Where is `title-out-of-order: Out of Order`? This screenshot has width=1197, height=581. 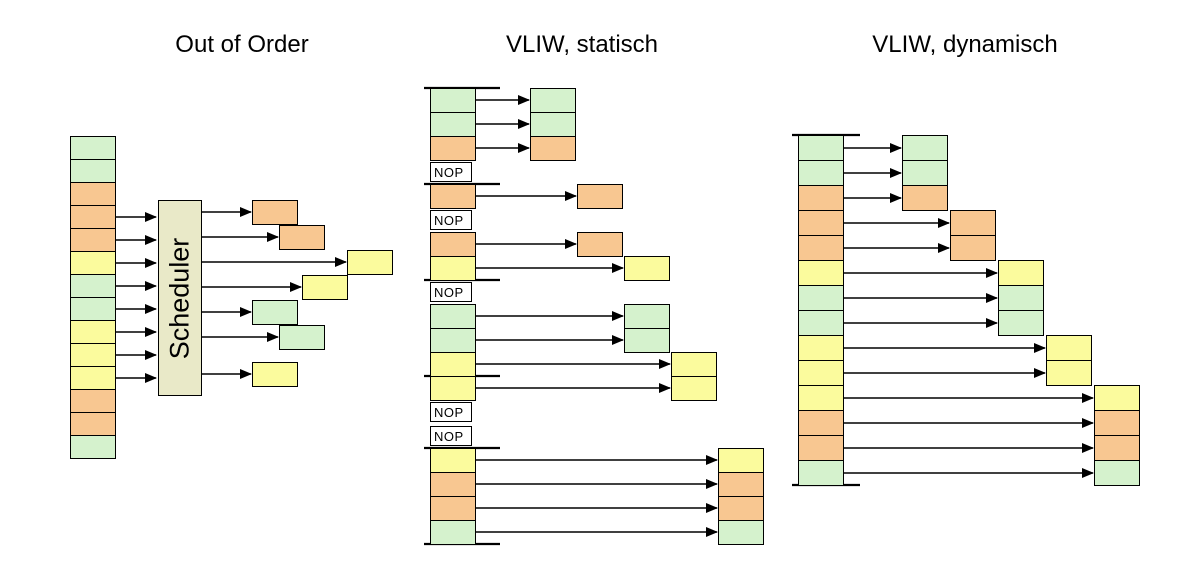 title-out-of-order: Out of Order is located at coordinates (242, 44).